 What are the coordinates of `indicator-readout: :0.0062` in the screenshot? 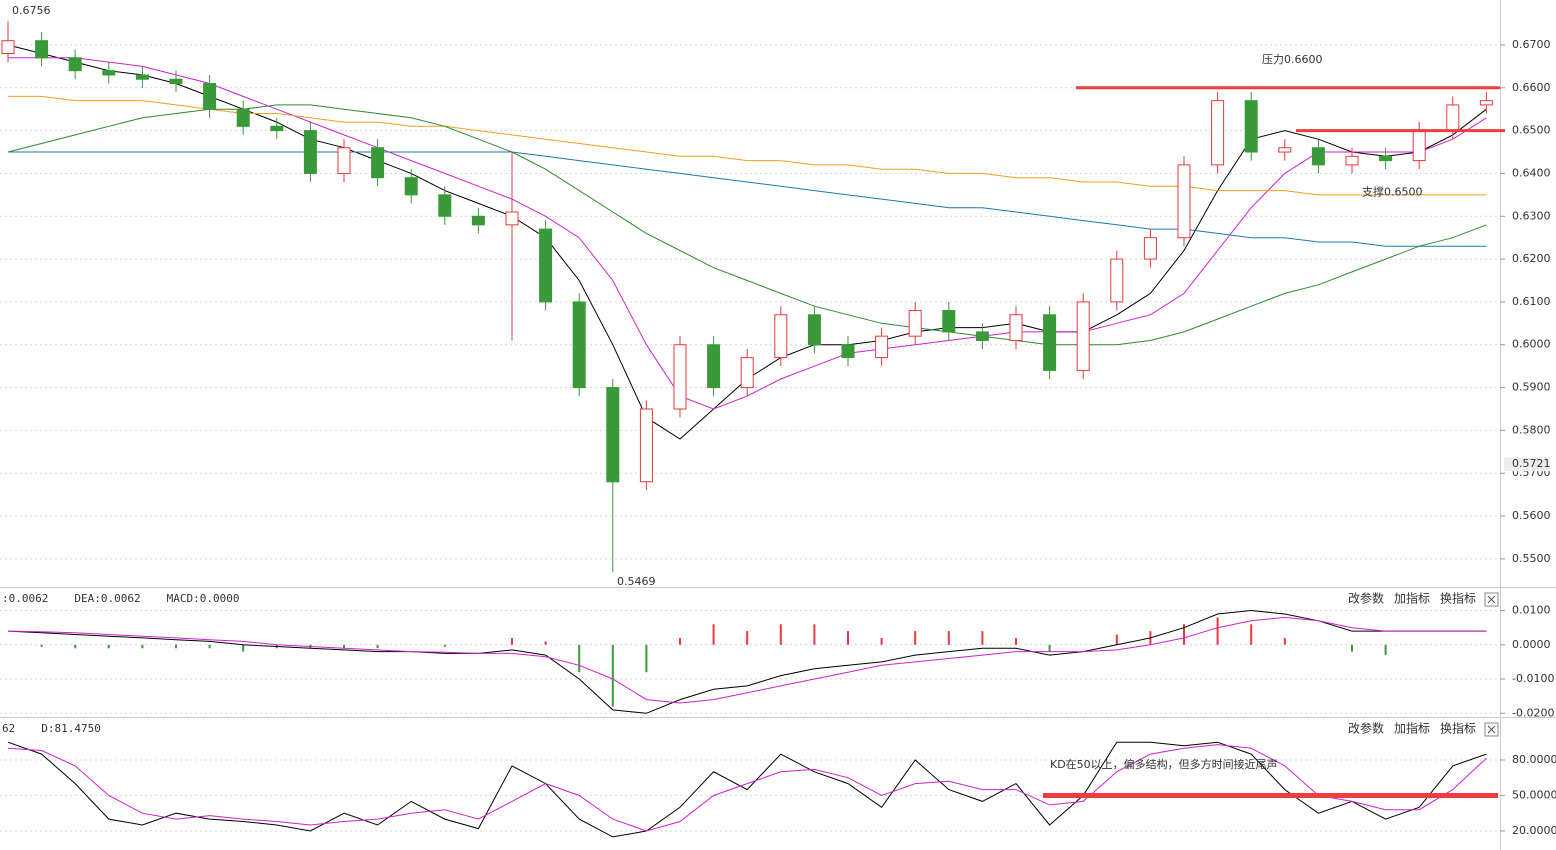 It's located at (25, 598).